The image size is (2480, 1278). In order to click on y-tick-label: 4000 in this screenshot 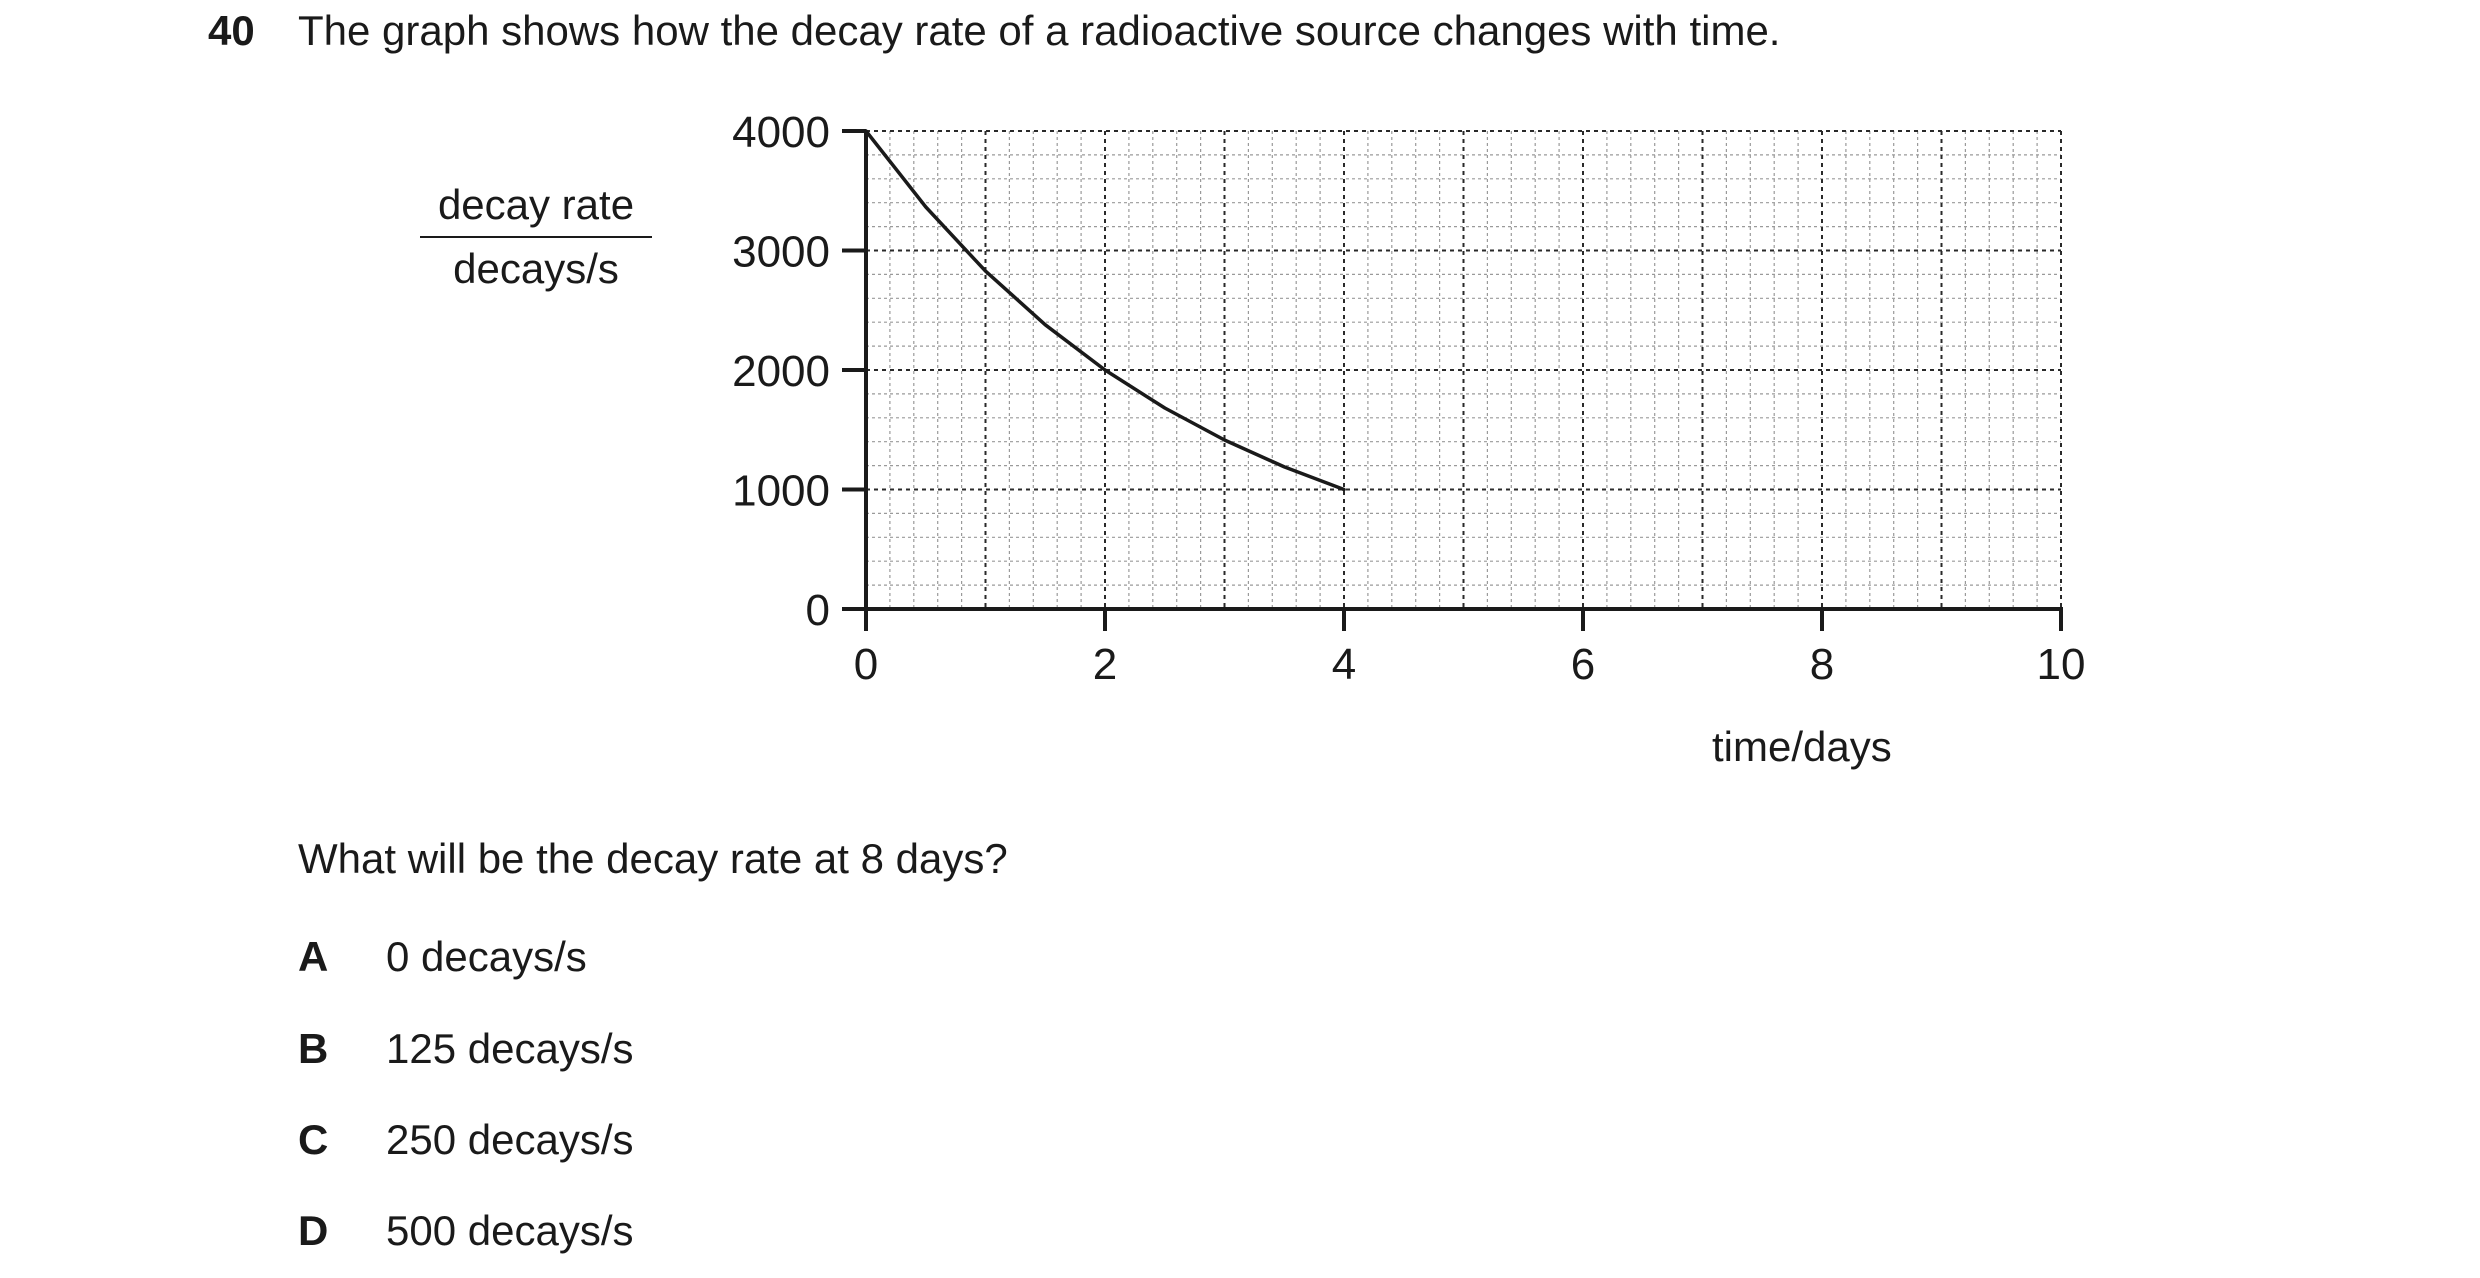, I will do `click(781, 132)`.